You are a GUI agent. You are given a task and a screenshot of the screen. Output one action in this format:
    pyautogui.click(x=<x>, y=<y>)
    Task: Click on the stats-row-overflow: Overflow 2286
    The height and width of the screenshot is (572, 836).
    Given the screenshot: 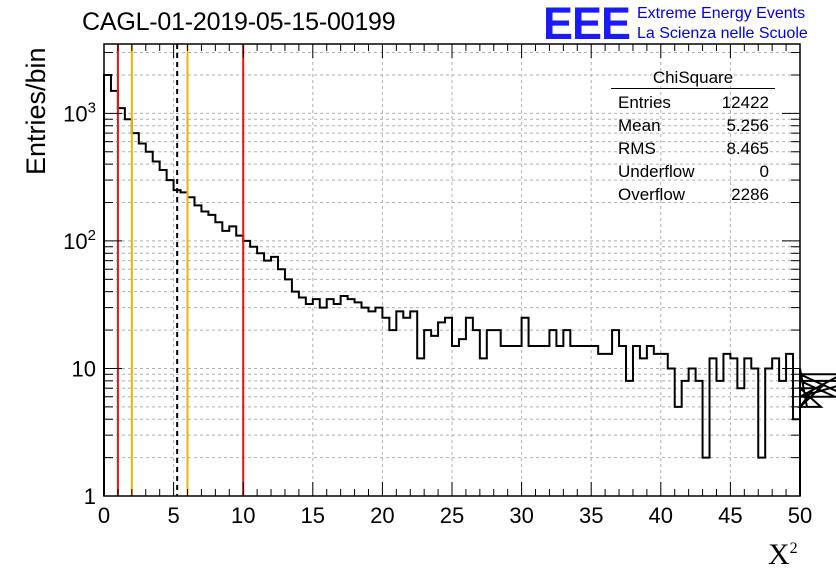 What is the action you would take?
    pyautogui.click(x=693, y=194)
    